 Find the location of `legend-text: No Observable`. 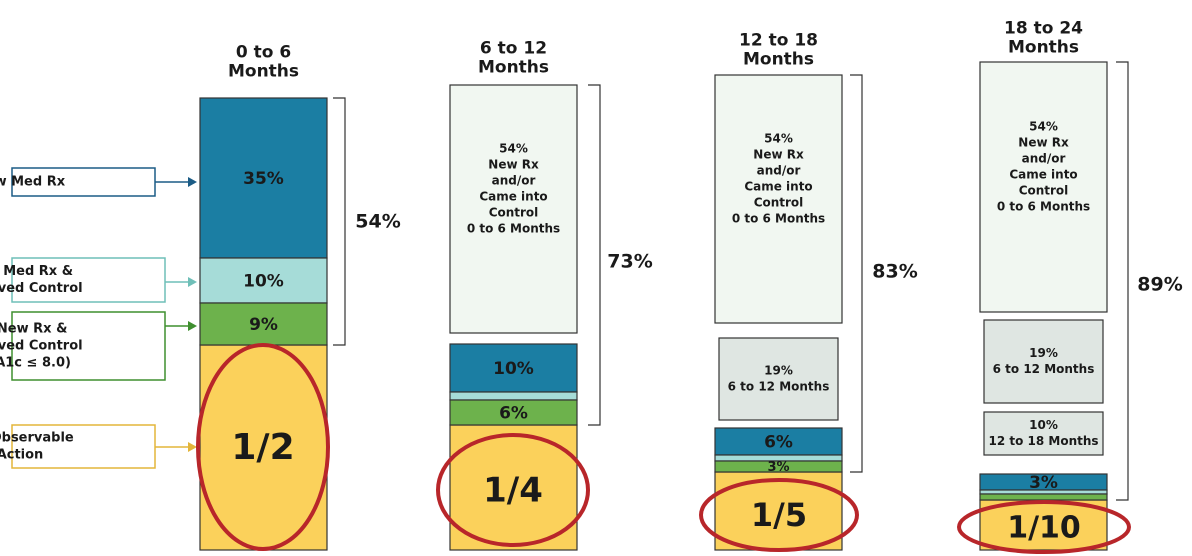

legend-text: No Observable is located at coordinates (37, 438).